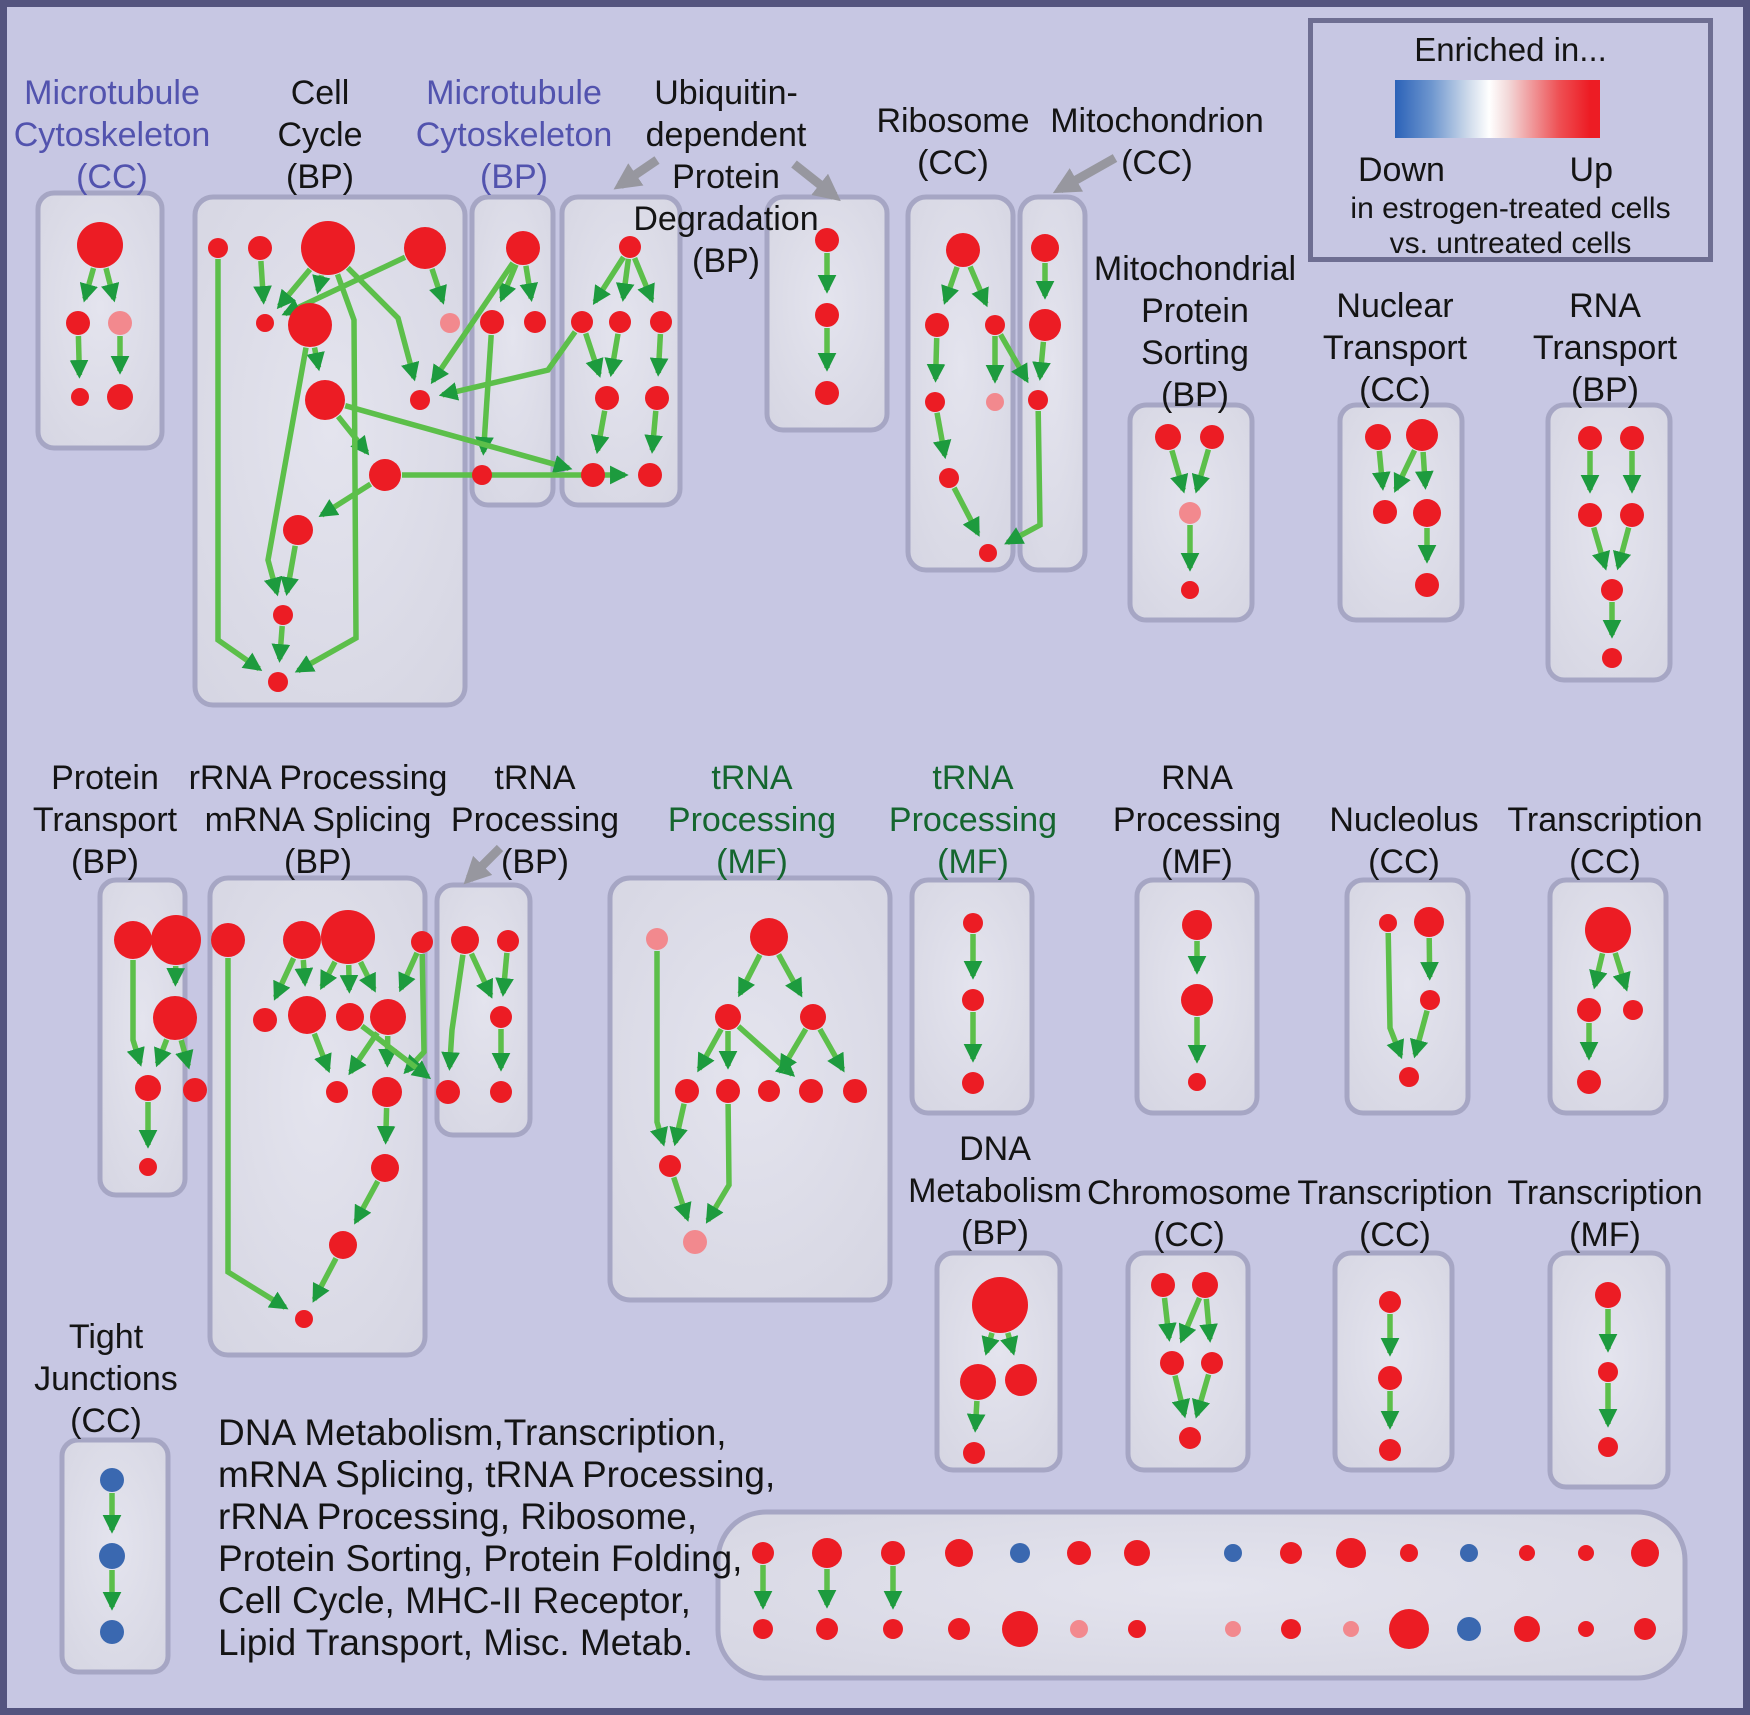  What do you see at coordinates (176, 940) in the screenshot?
I see `pt-node-b` at bounding box center [176, 940].